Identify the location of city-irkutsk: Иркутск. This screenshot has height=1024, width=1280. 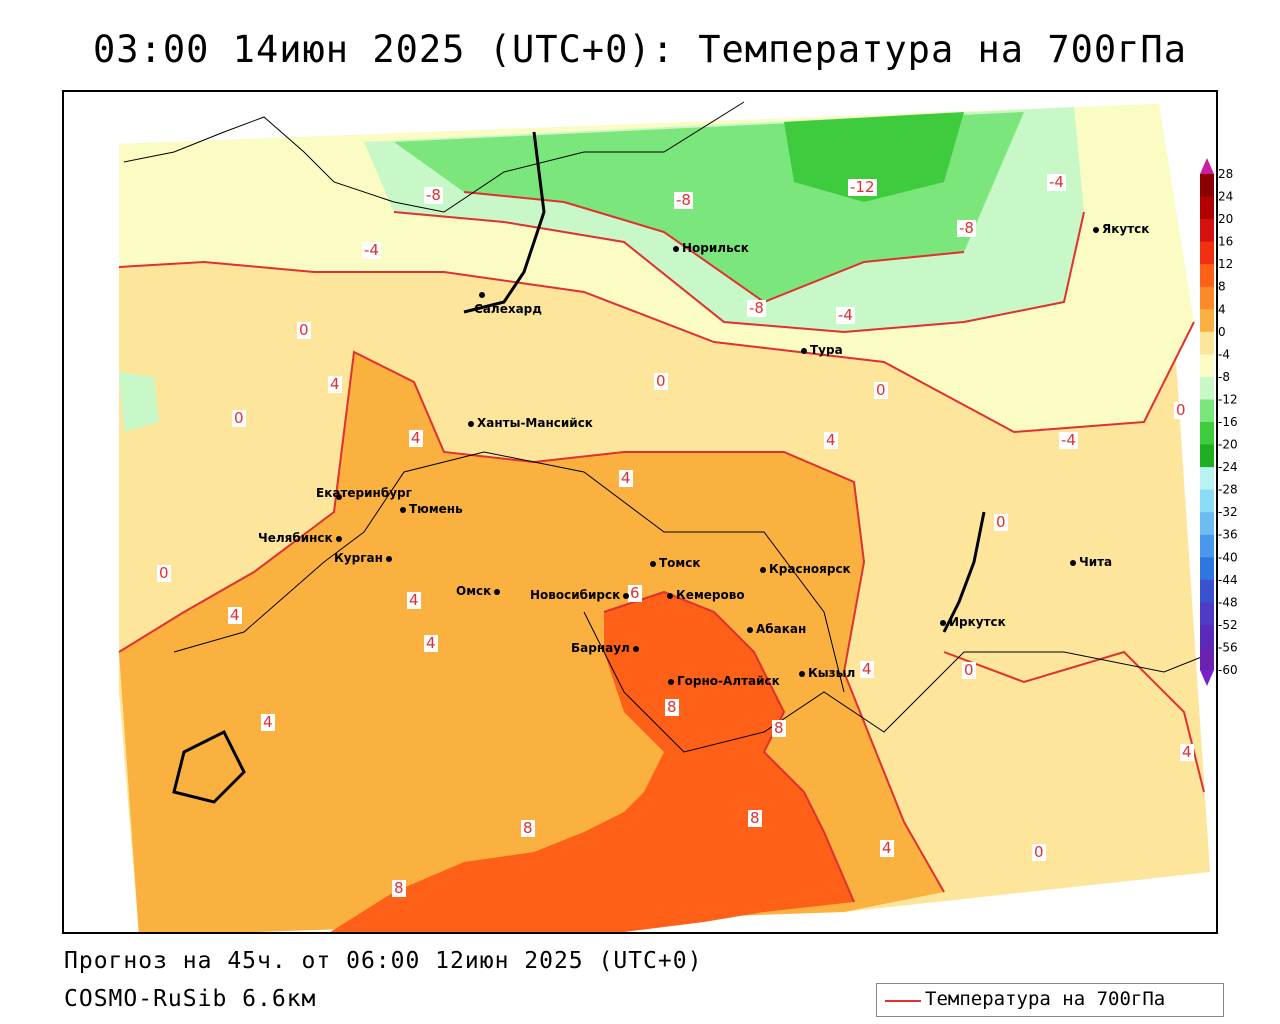
(973, 622).